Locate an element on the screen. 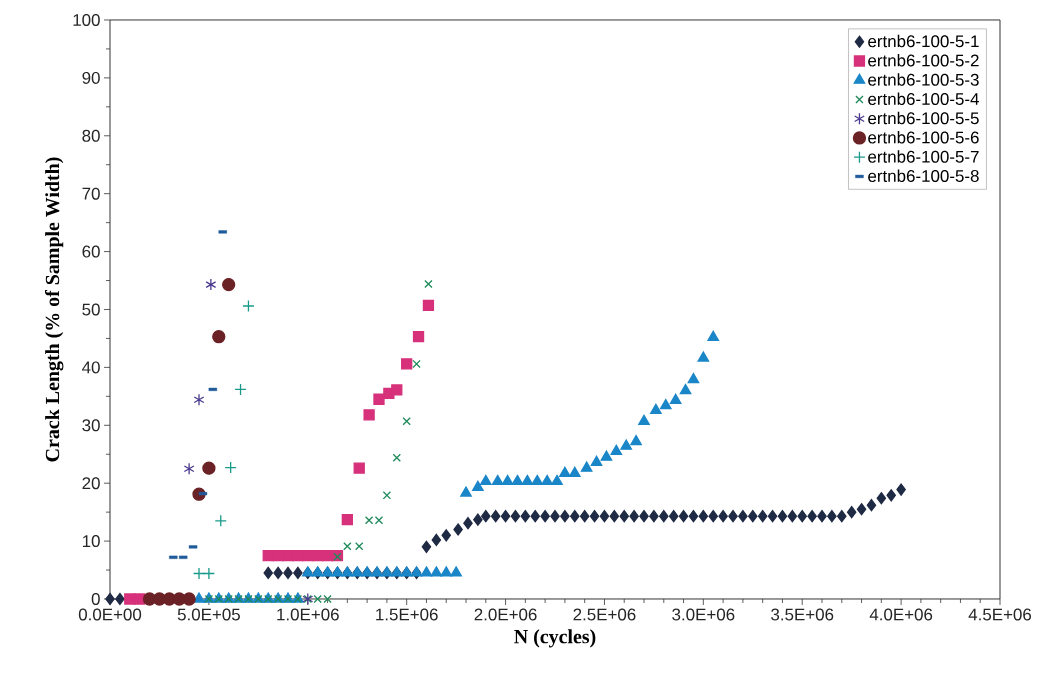 Image resolution: width=1052 pixels, height=695 pixels. y-tick-label: 40 is located at coordinates (91, 367).